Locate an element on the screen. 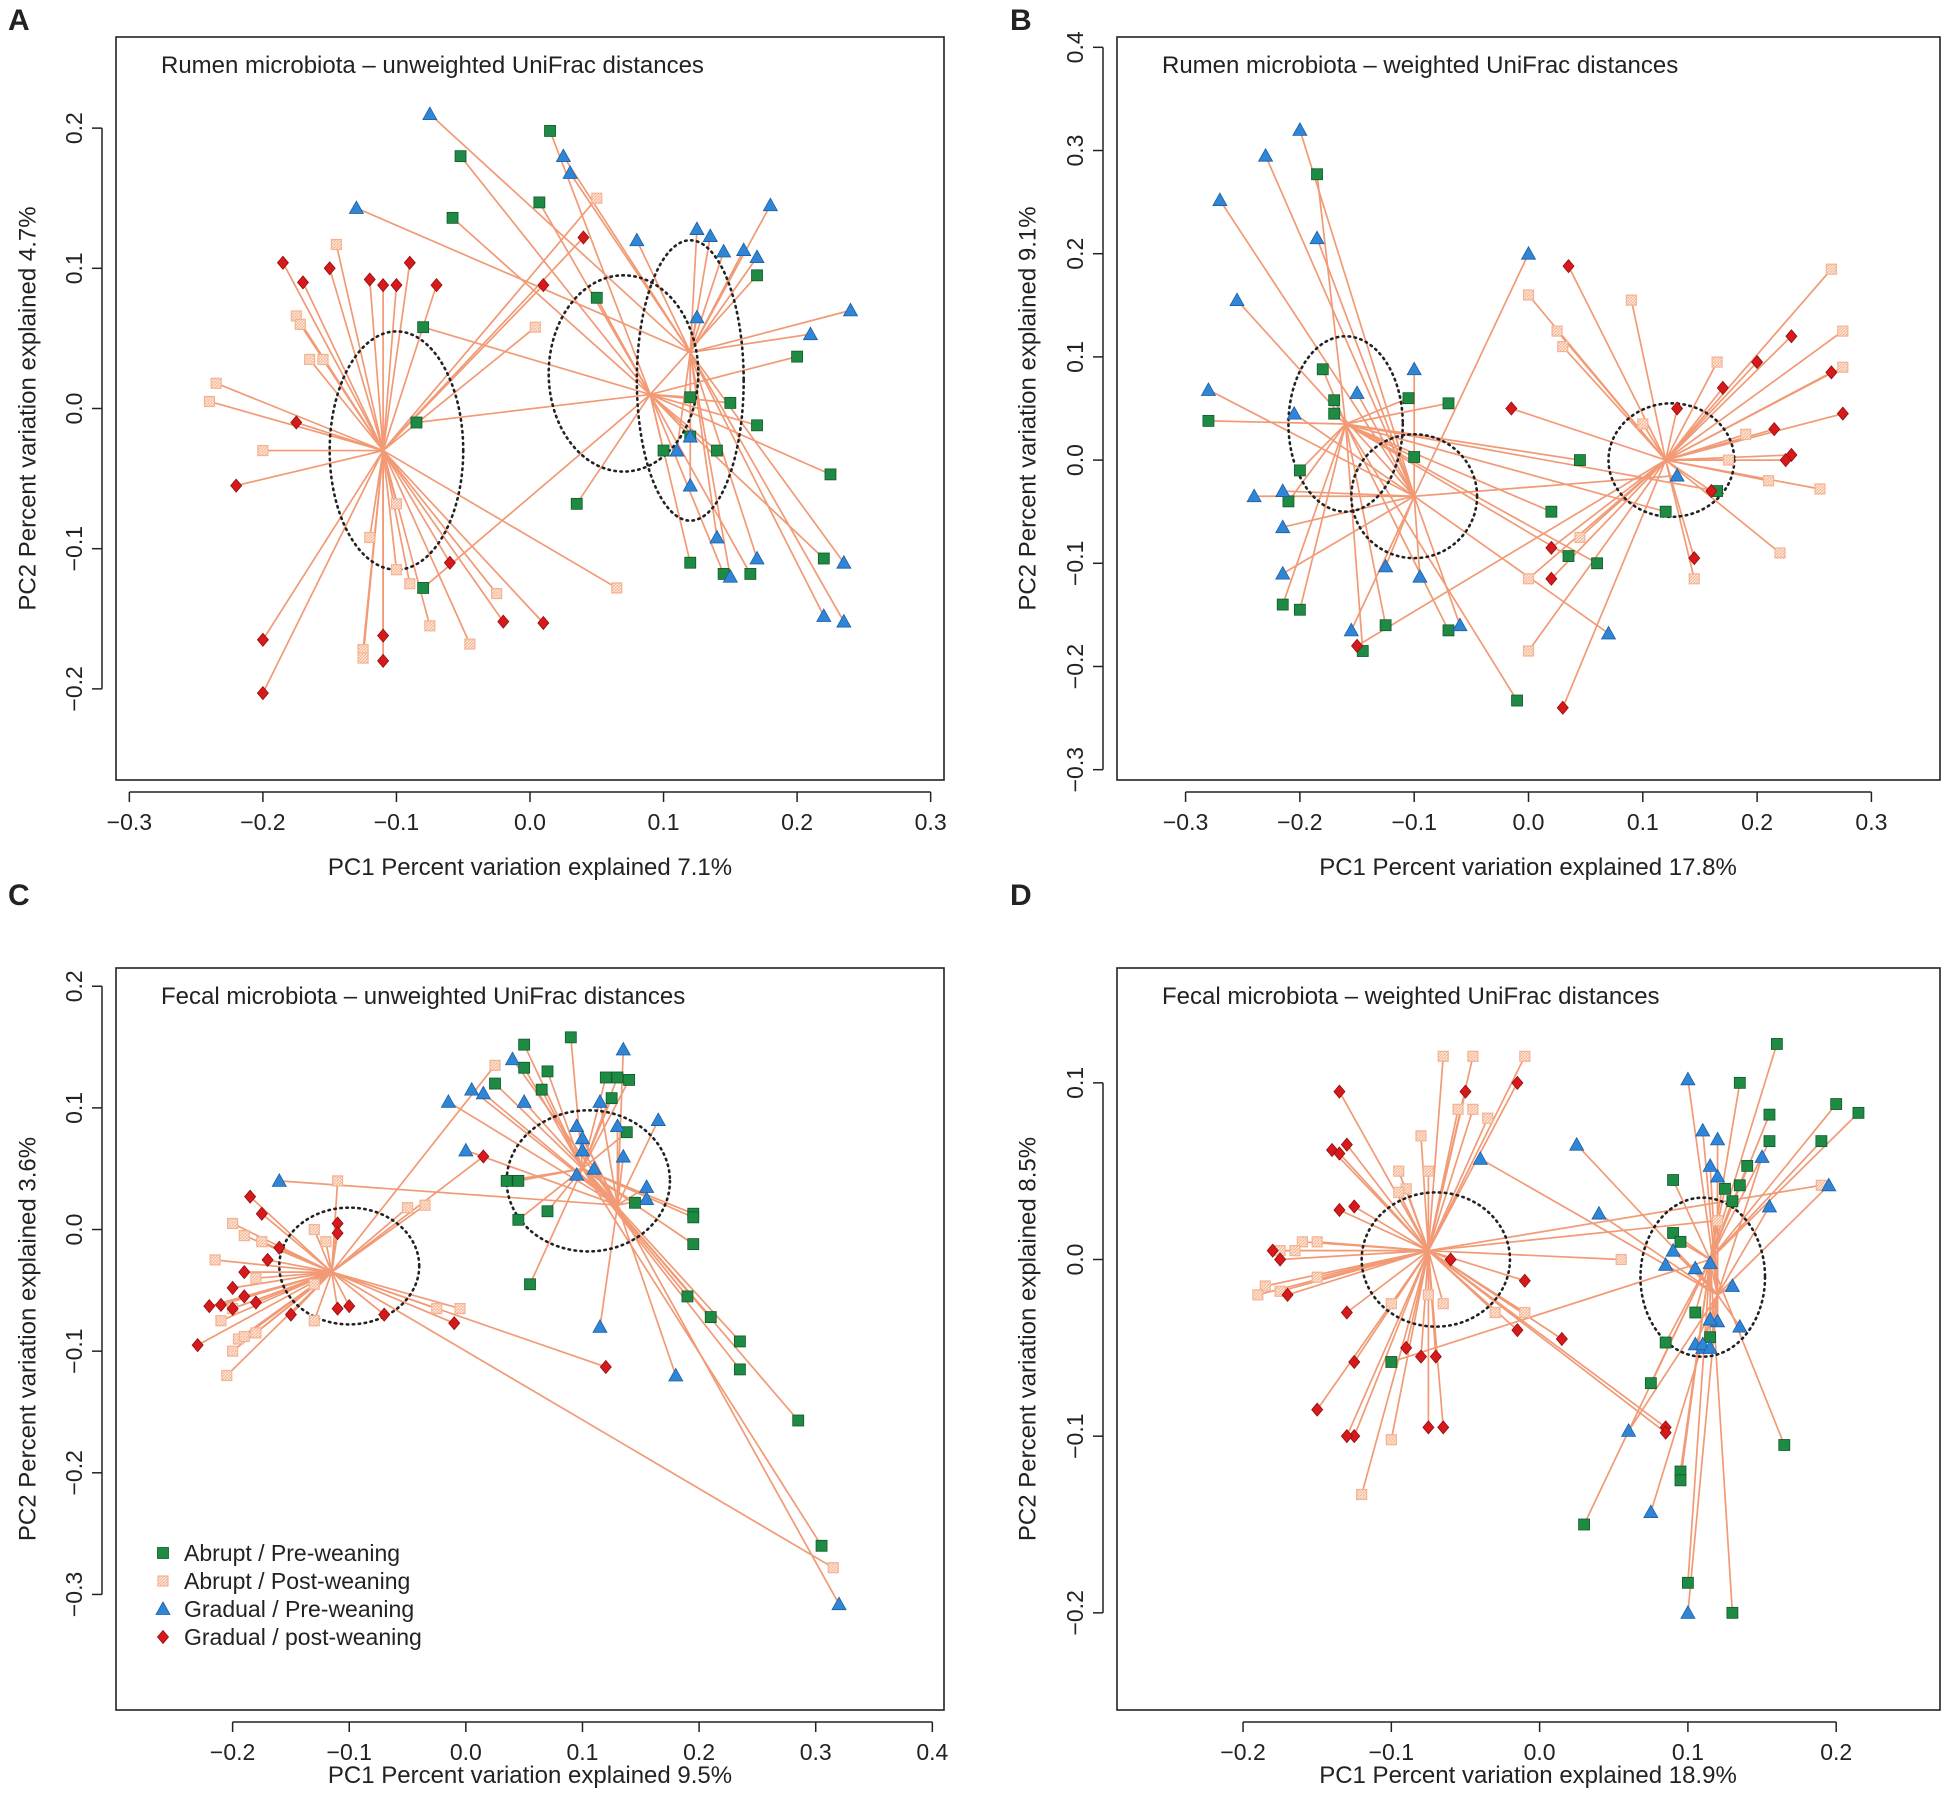 The width and height of the screenshot is (1950, 1805). y-tick-label: 0.1 is located at coordinates (1075, 1083).